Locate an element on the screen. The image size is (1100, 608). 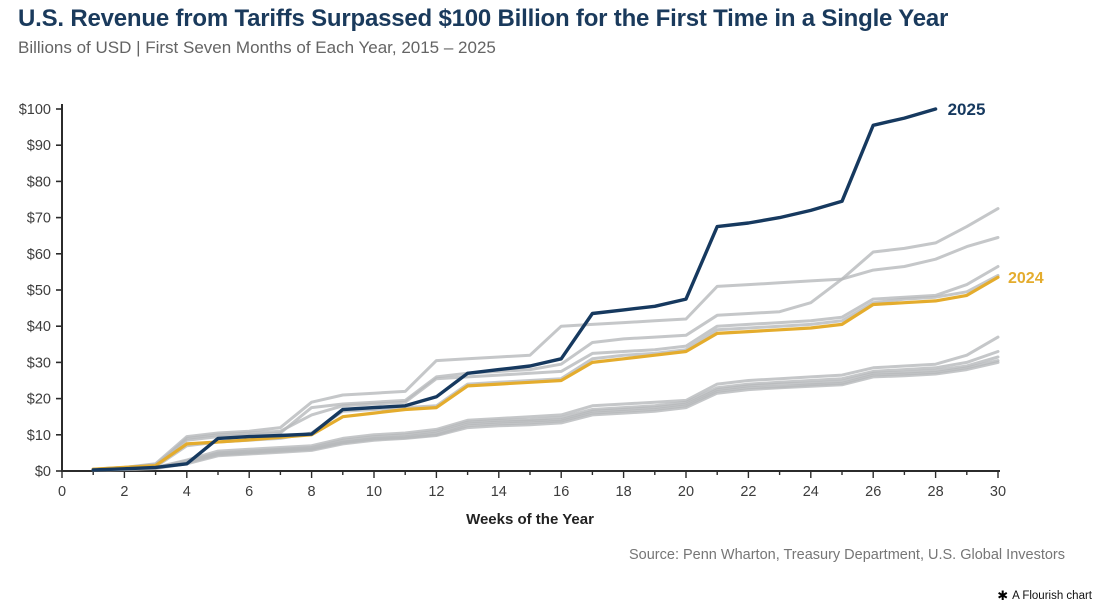
y-tick-label: $0 is located at coordinates (43, 472).